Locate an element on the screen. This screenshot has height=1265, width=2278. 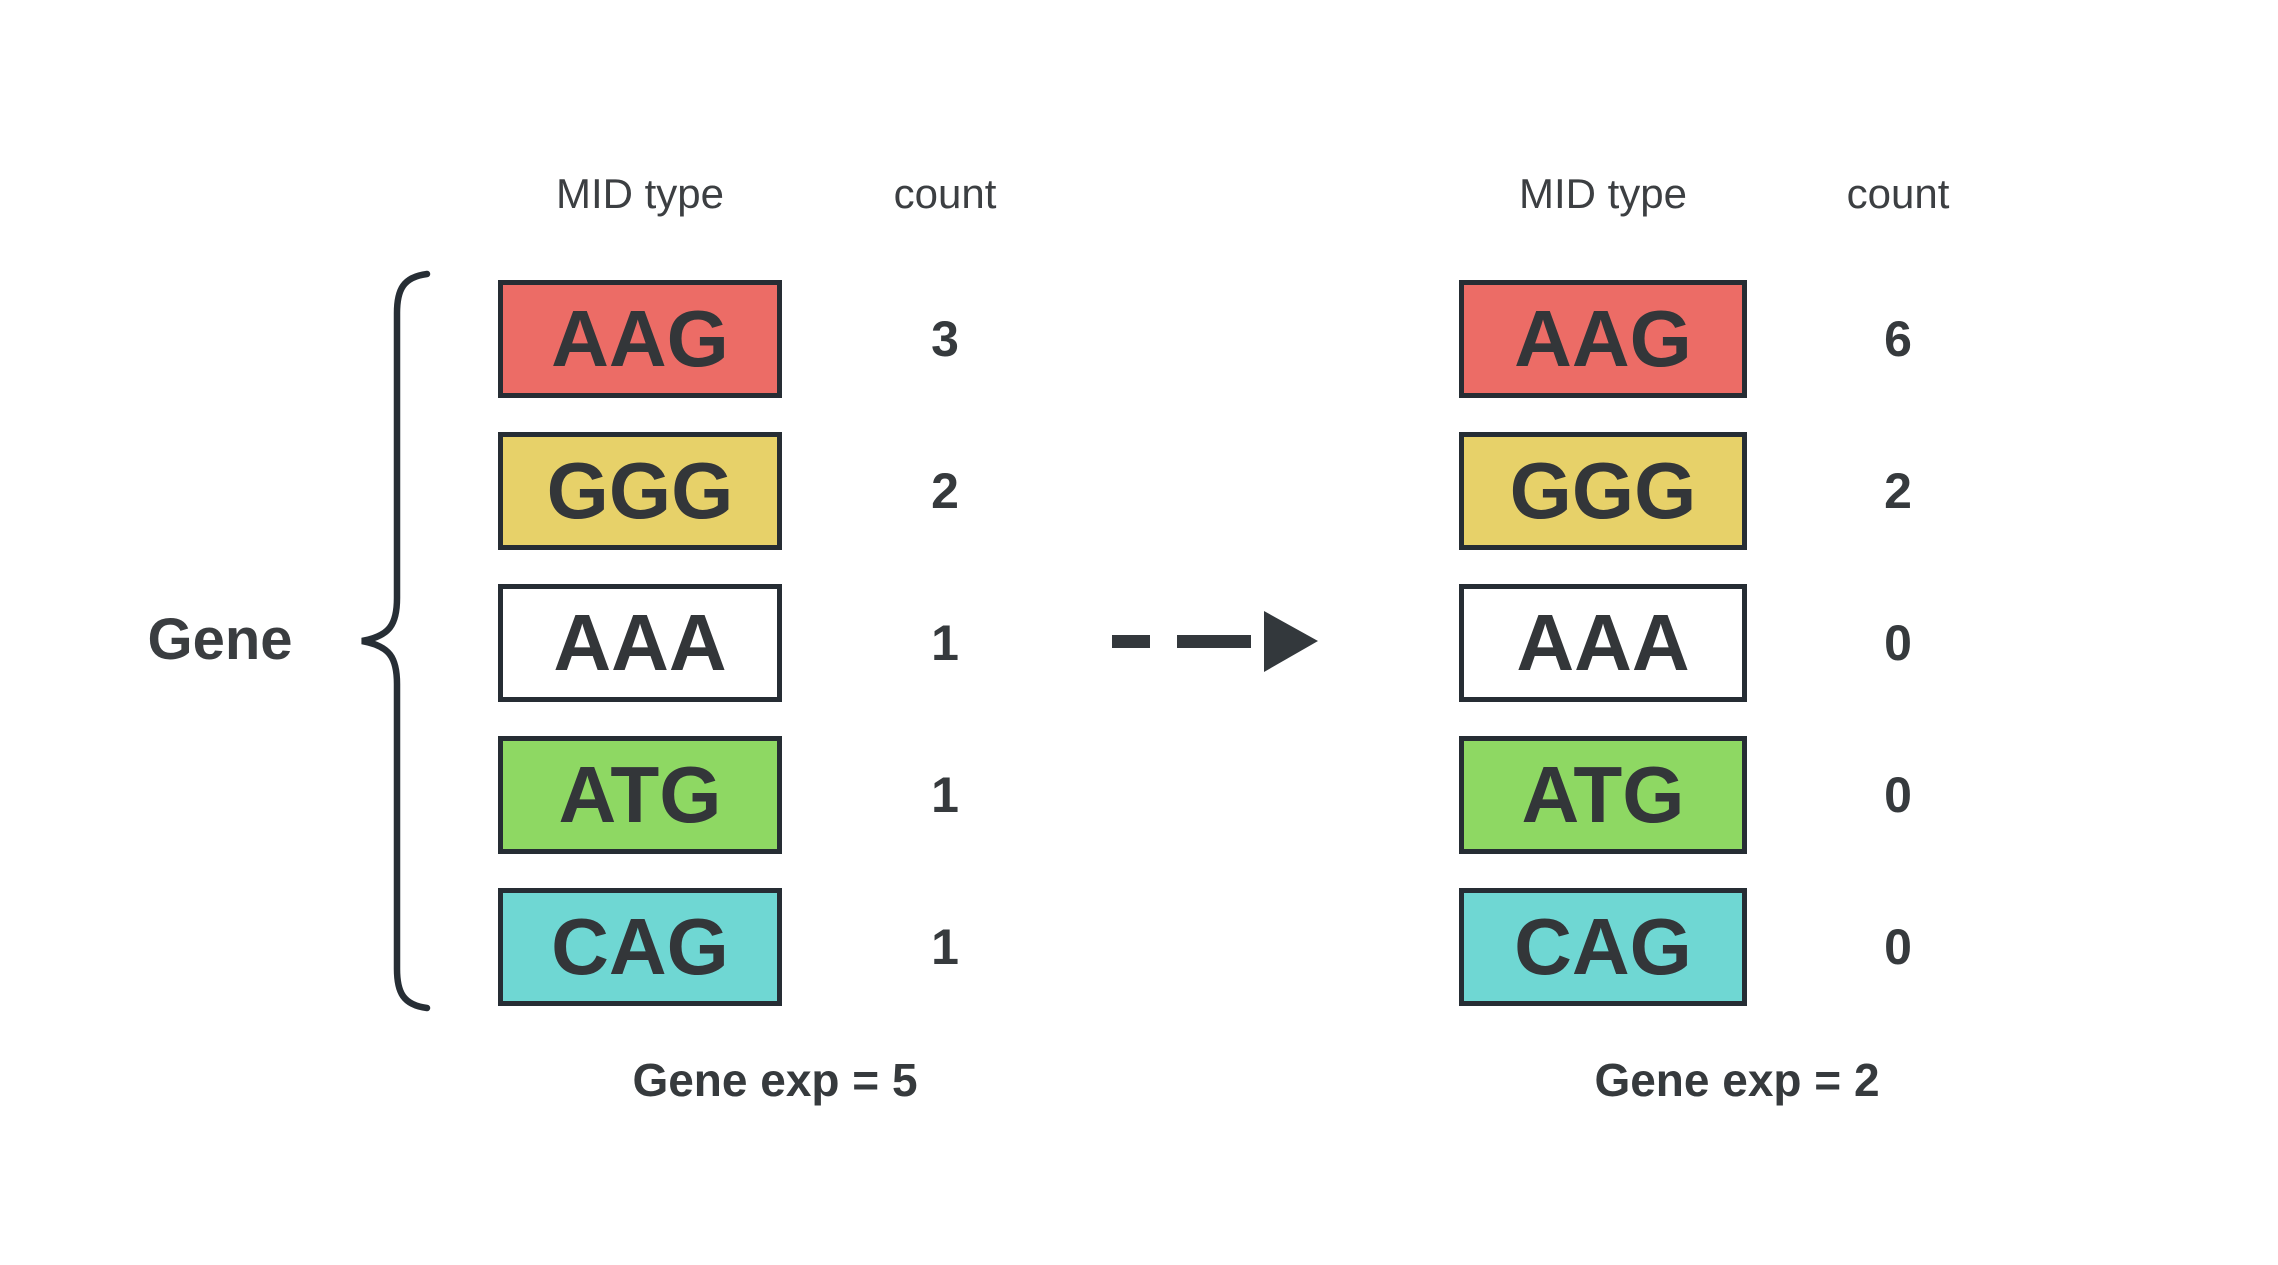
right-count-aaa: 0 is located at coordinates (1898, 643).